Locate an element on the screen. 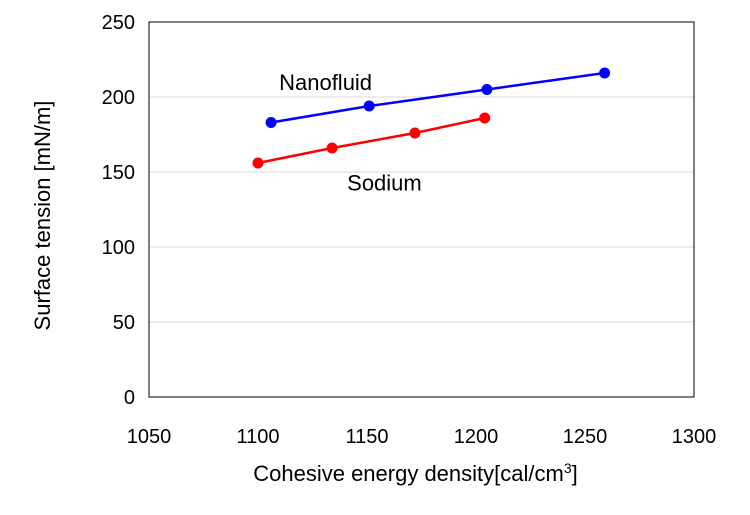  y-tick-label-50: 50 is located at coordinates (124, 323).